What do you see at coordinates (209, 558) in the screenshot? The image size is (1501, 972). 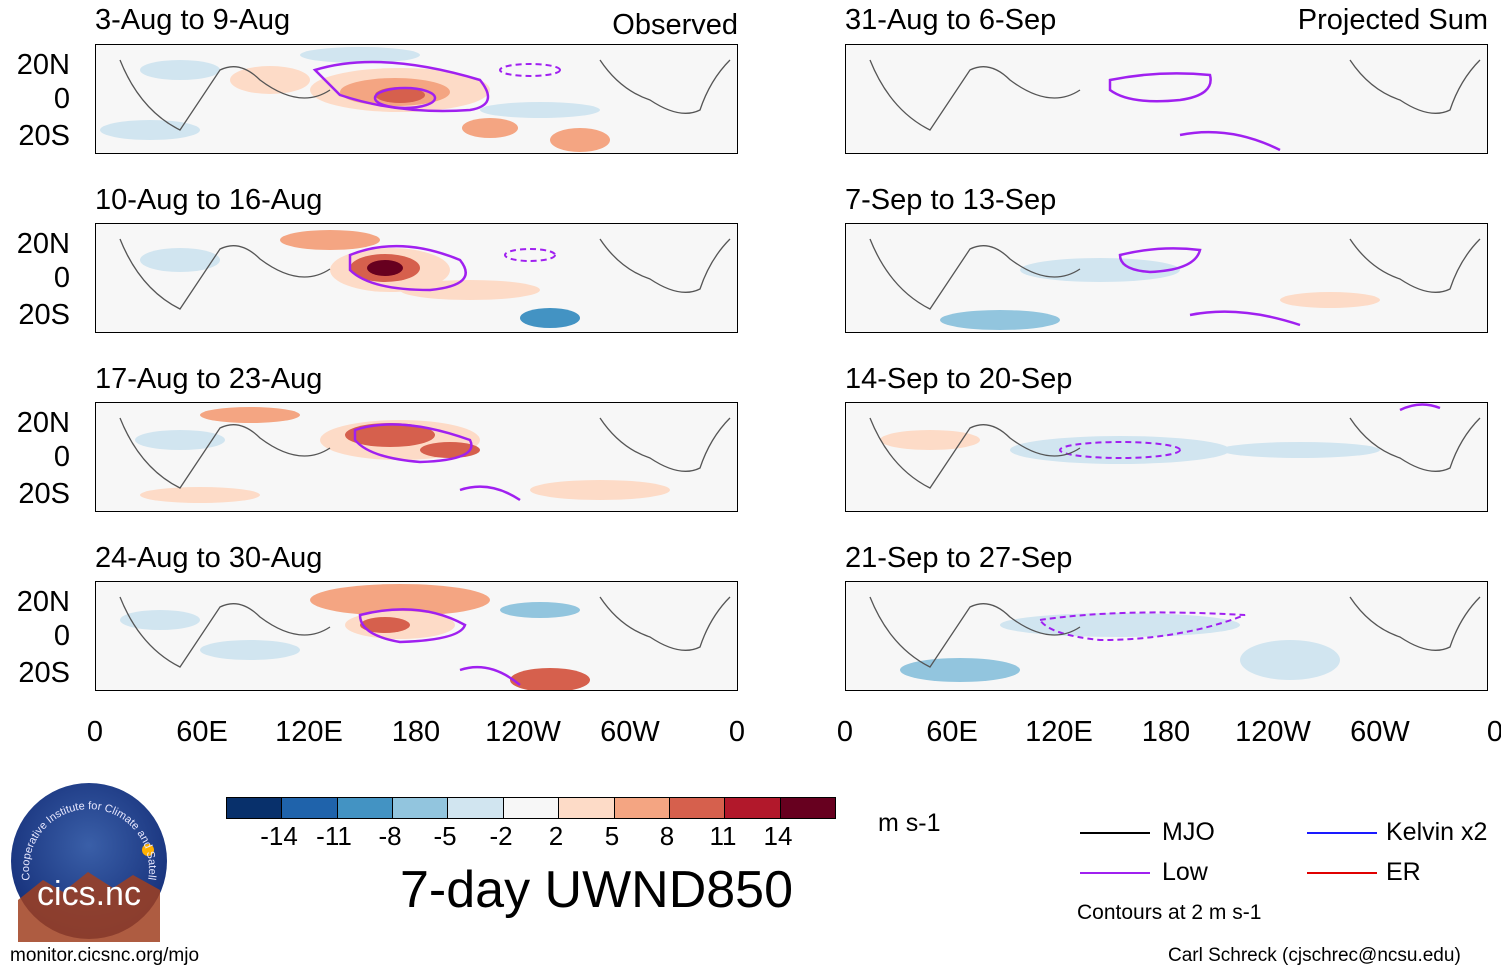 I see `panel-title: 24-Aug to 30-Aug` at bounding box center [209, 558].